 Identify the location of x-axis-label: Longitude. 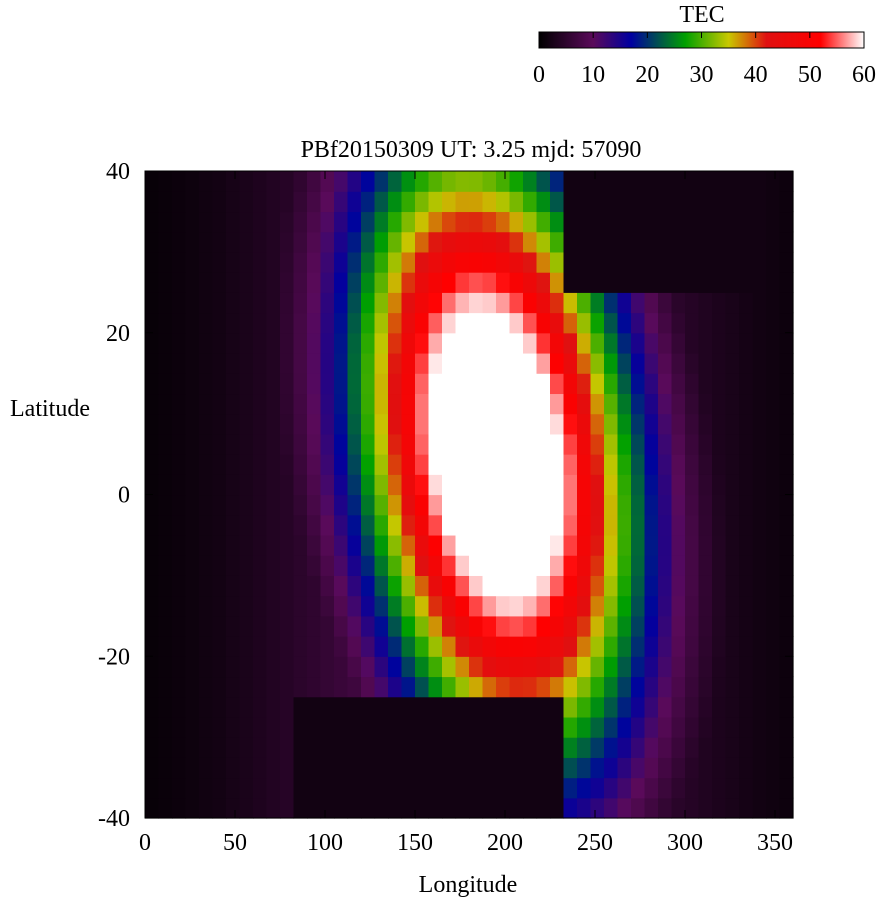
(468, 885).